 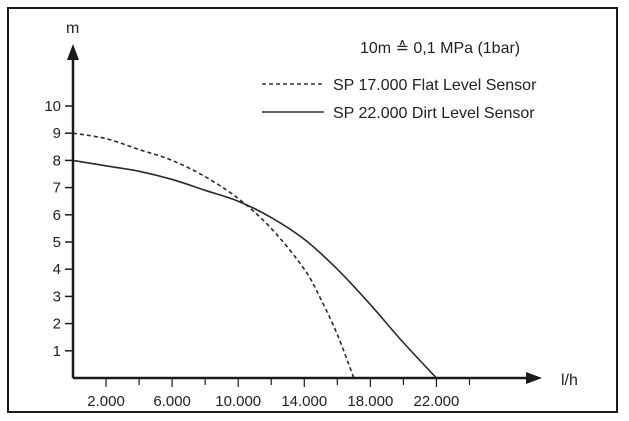 I want to click on x-tick-group: 2.000 6.000 10.000 14.000 18.000 22.000, so click(x=279, y=394).